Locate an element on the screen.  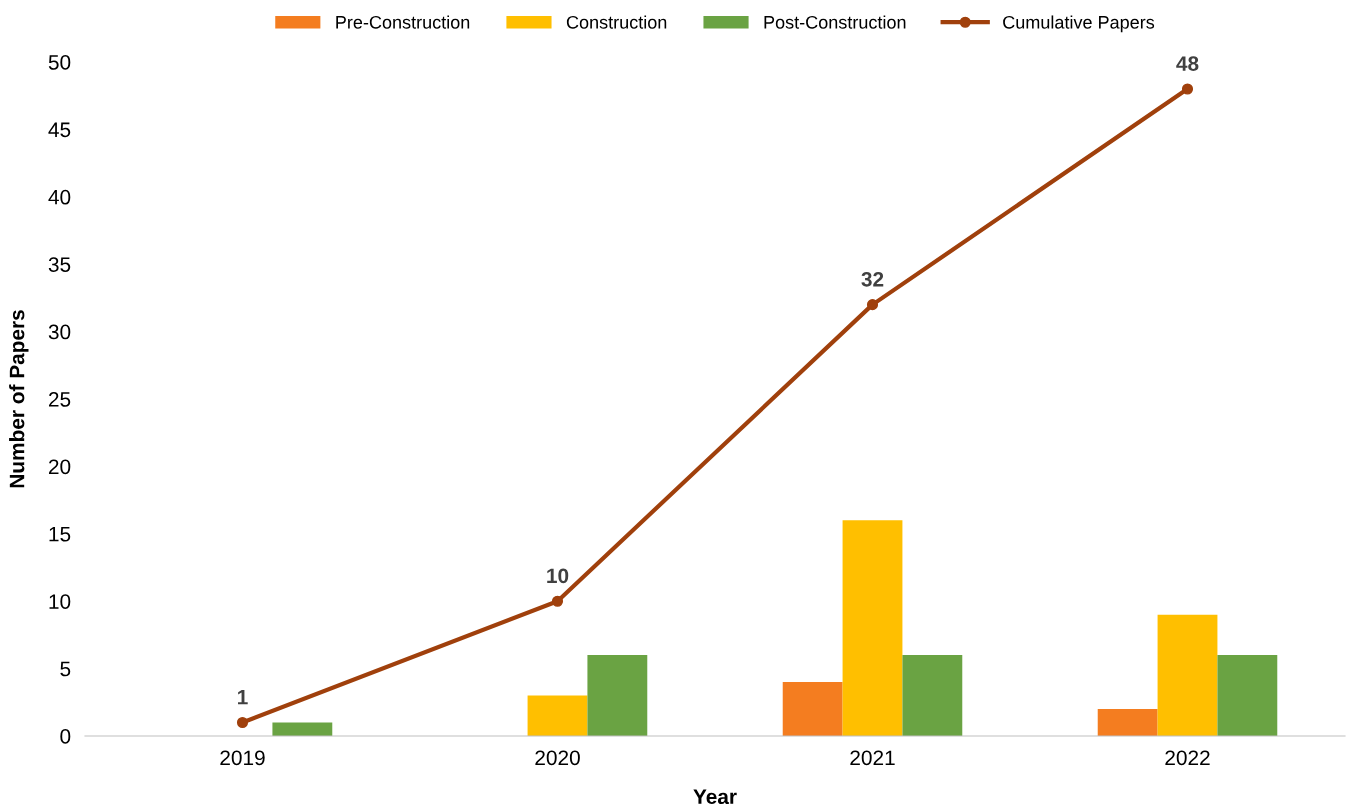
data-label: 10 is located at coordinates (558, 576).